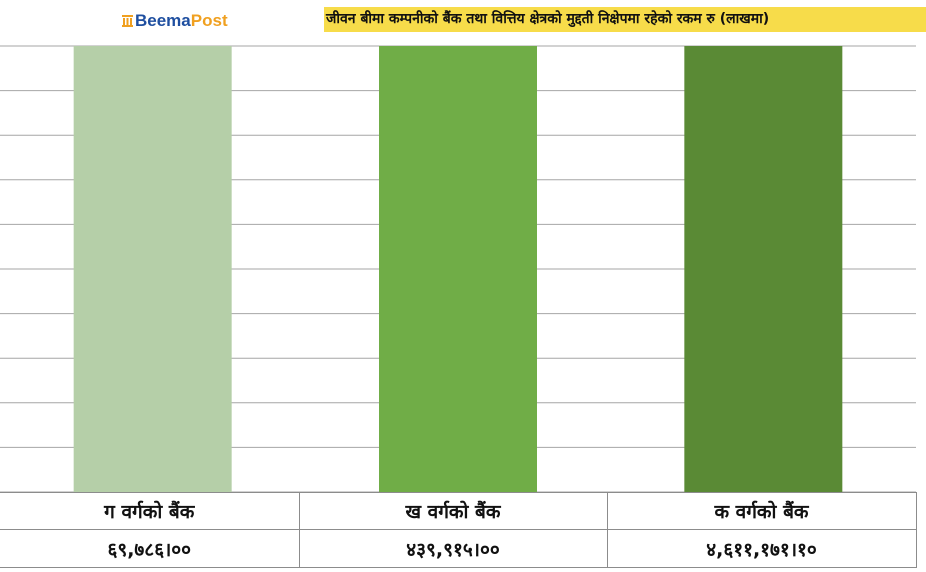 The width and height of the screenshot is (926, 572). I want to click on logo-text-beema: Beema, so click(163, 20).